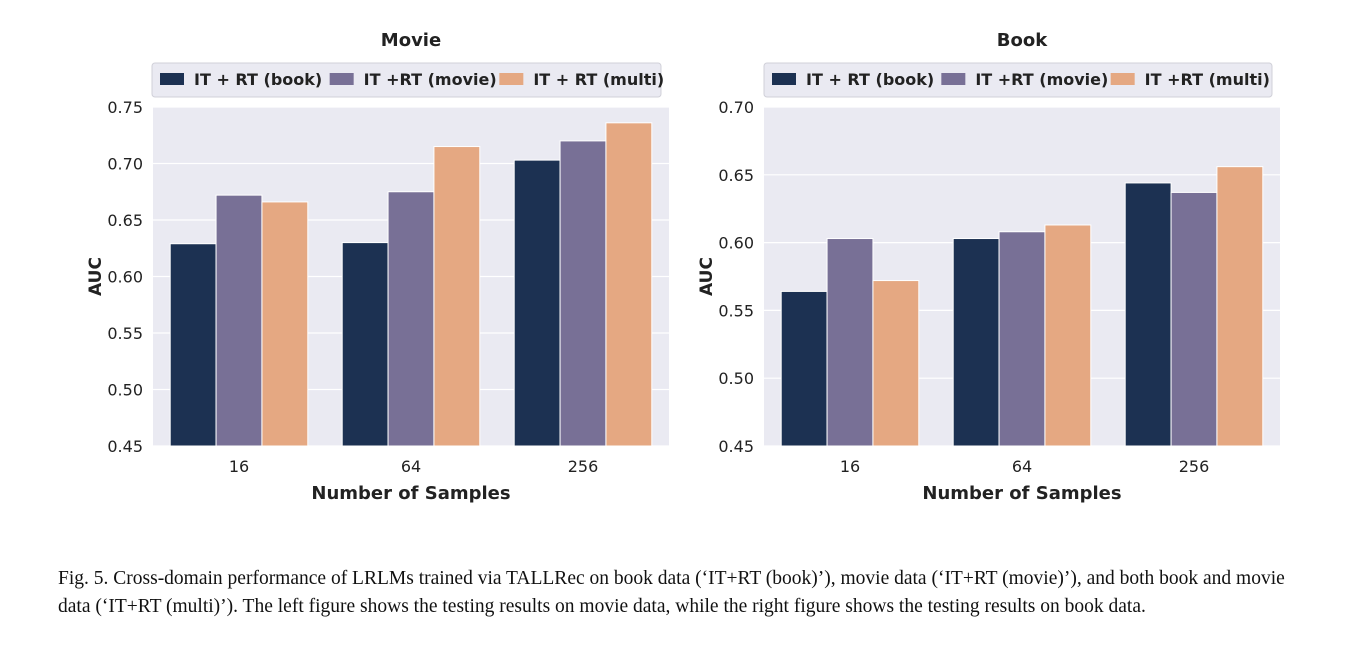  Describe the element at coordinates (598, 79) in the screenshot. I see `legend-label: IT + RT (multi)` at that location.